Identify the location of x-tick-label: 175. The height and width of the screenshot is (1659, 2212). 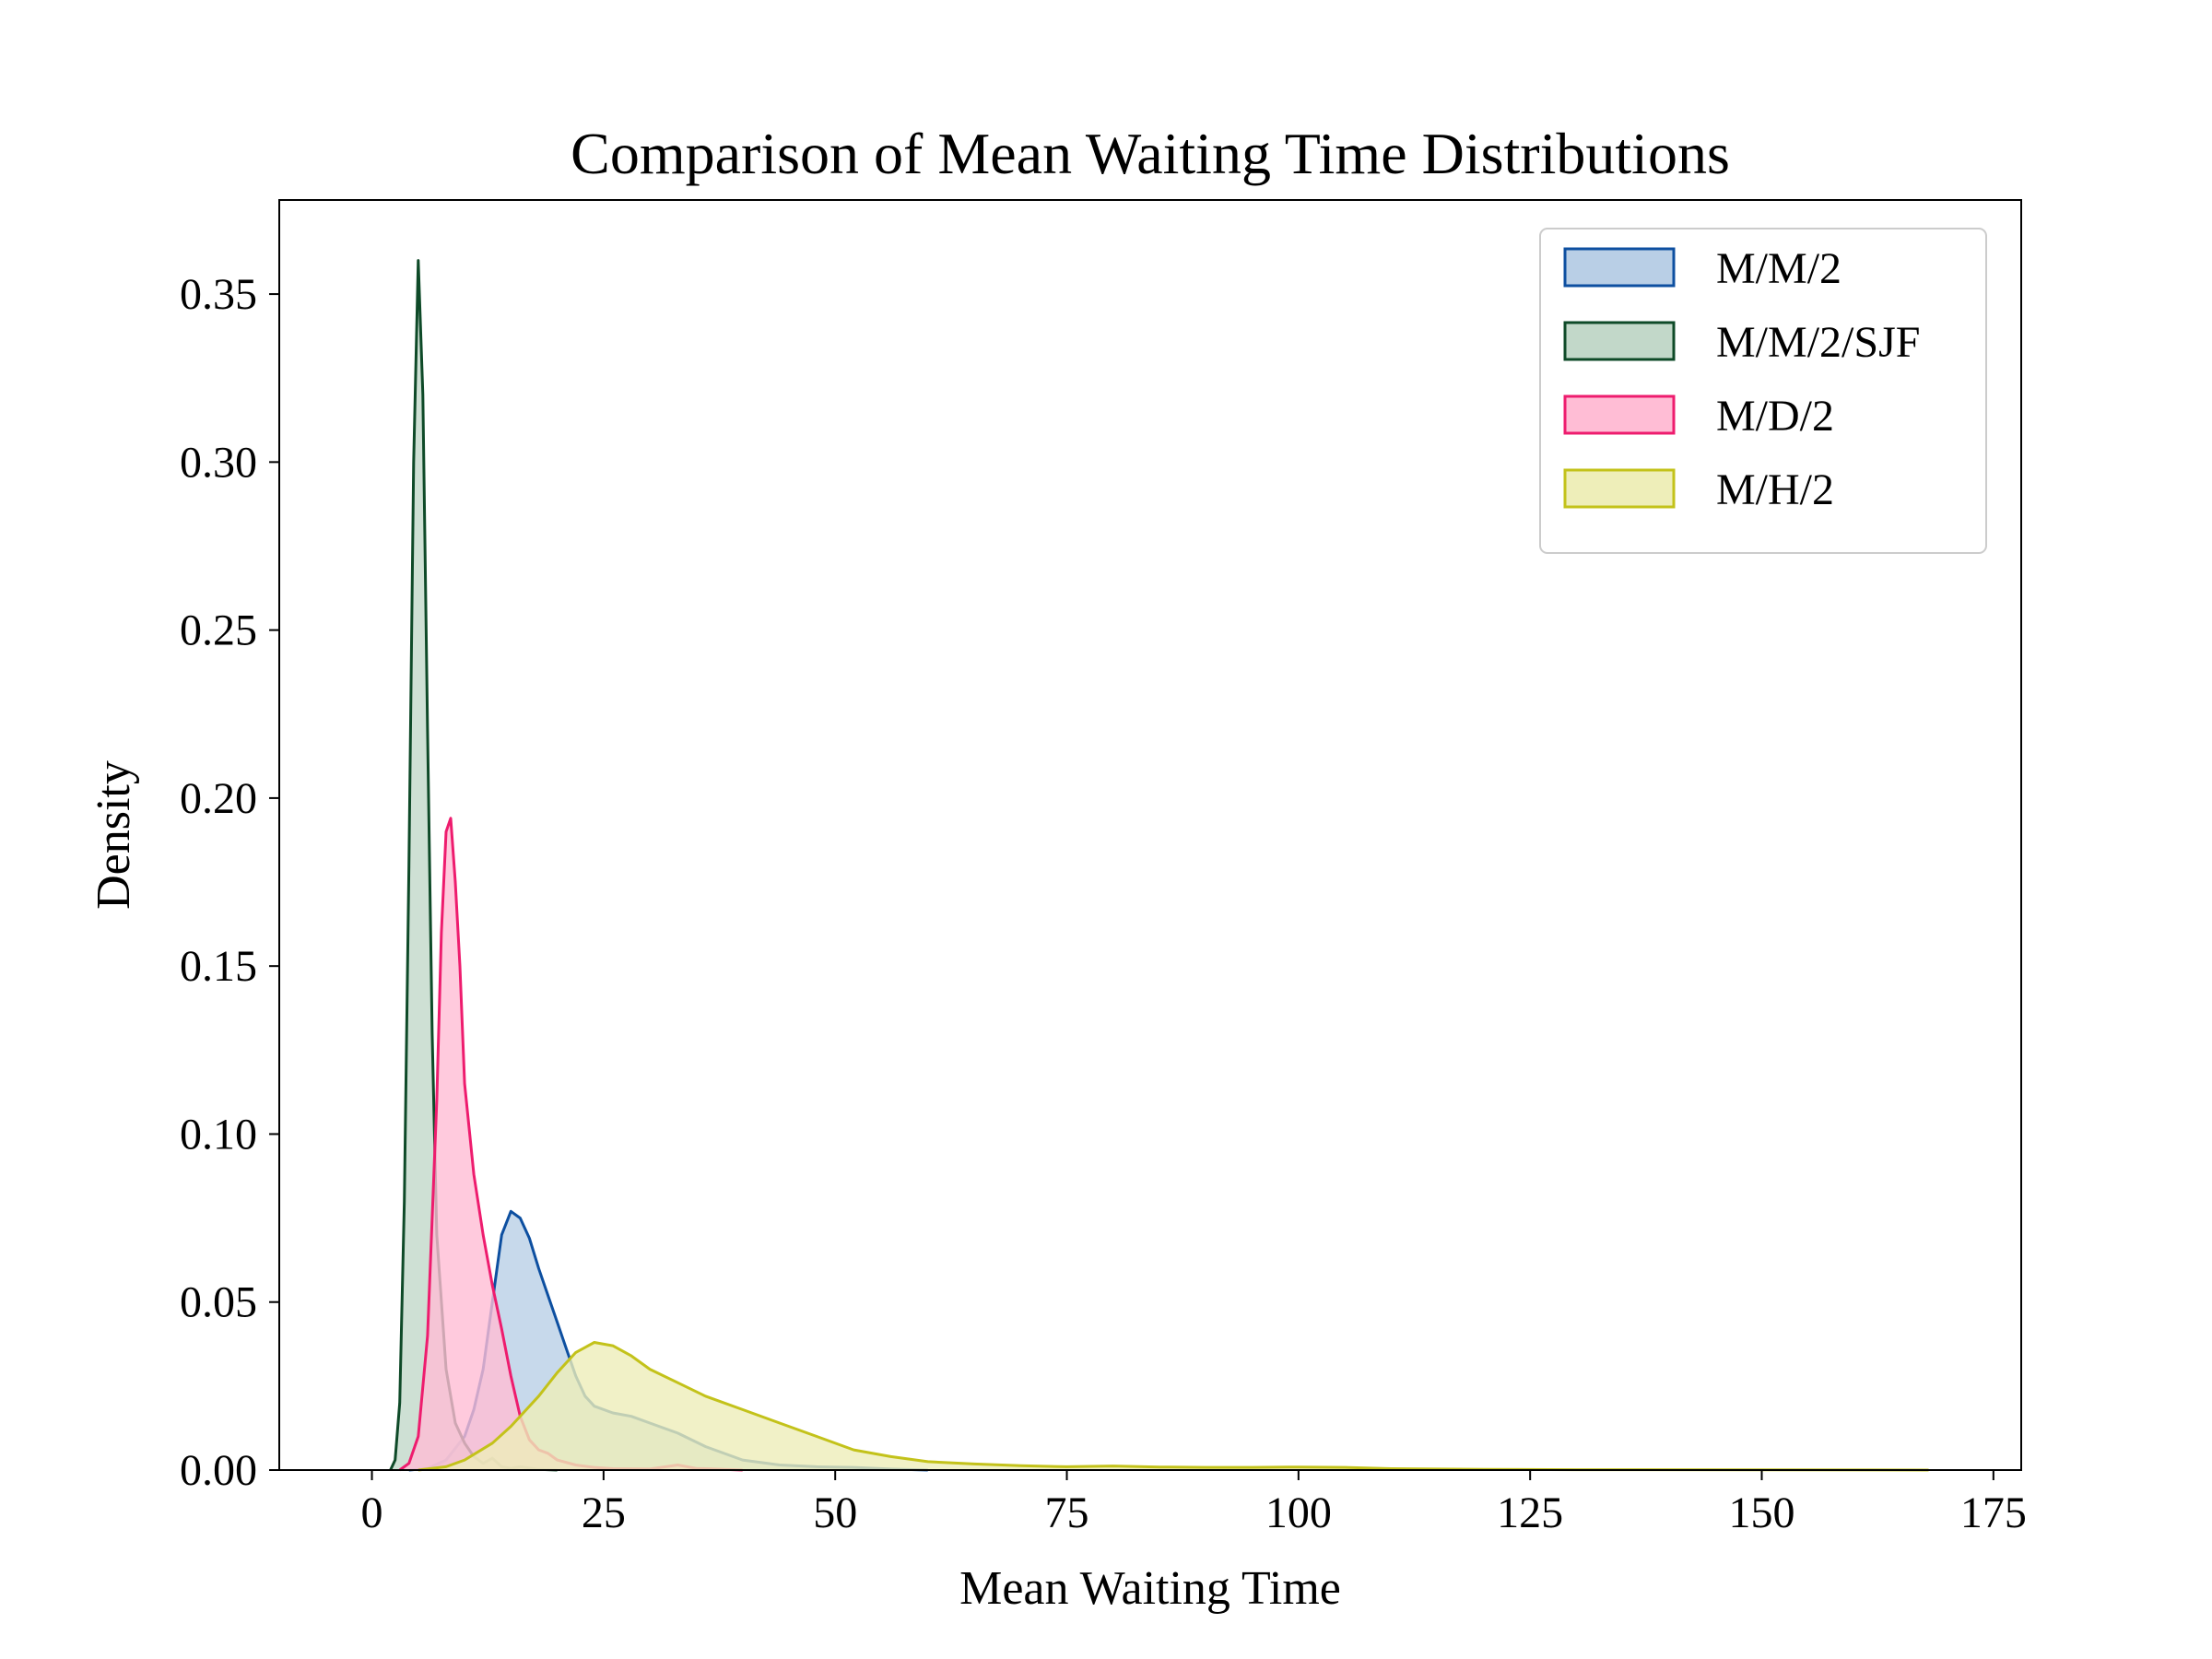
(1993, 1512).